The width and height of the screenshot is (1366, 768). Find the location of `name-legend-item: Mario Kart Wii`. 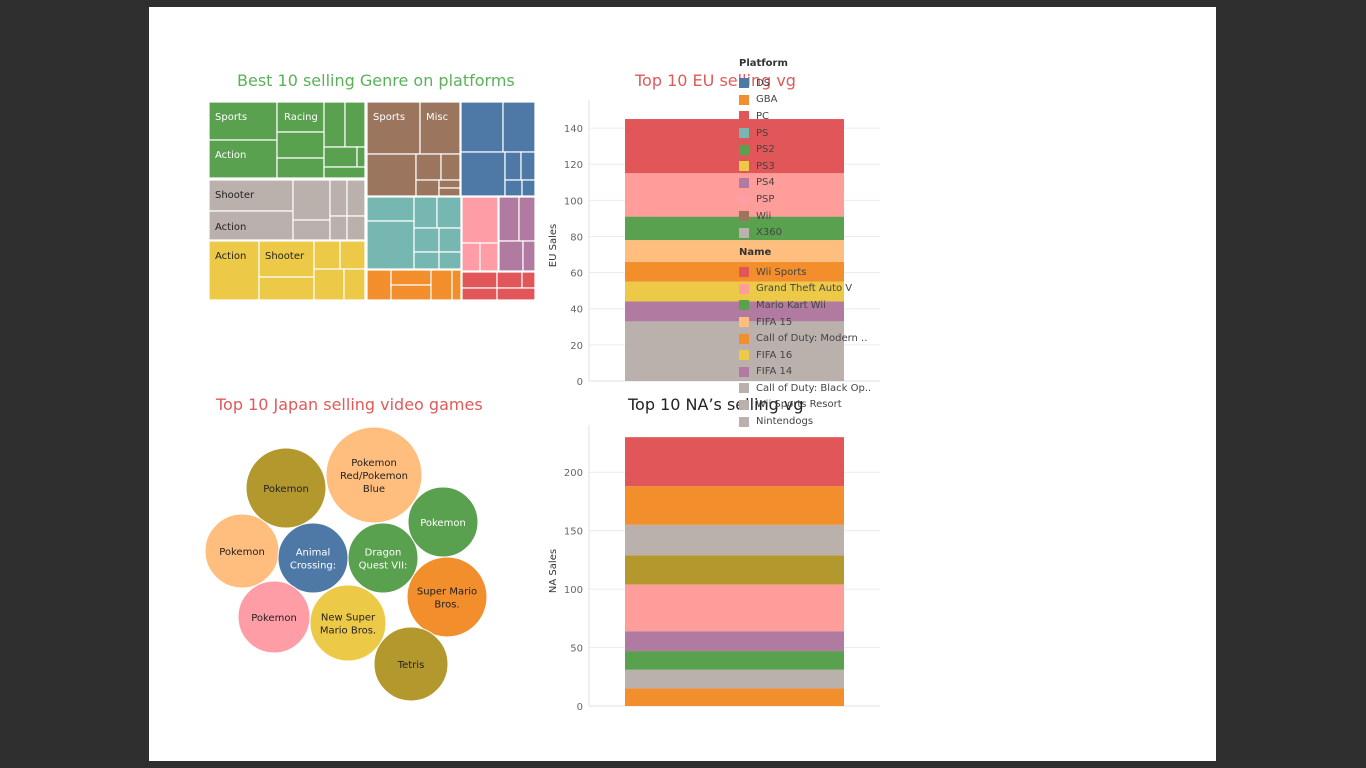

name-legend-item: Mario Kart Wii is located at coordinates (829, 305).